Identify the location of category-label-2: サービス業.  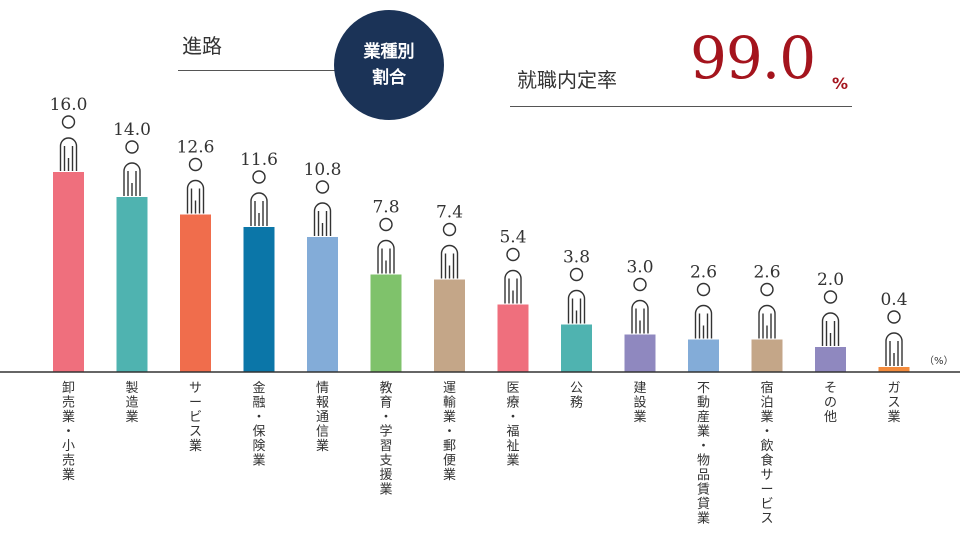
(195, 417).